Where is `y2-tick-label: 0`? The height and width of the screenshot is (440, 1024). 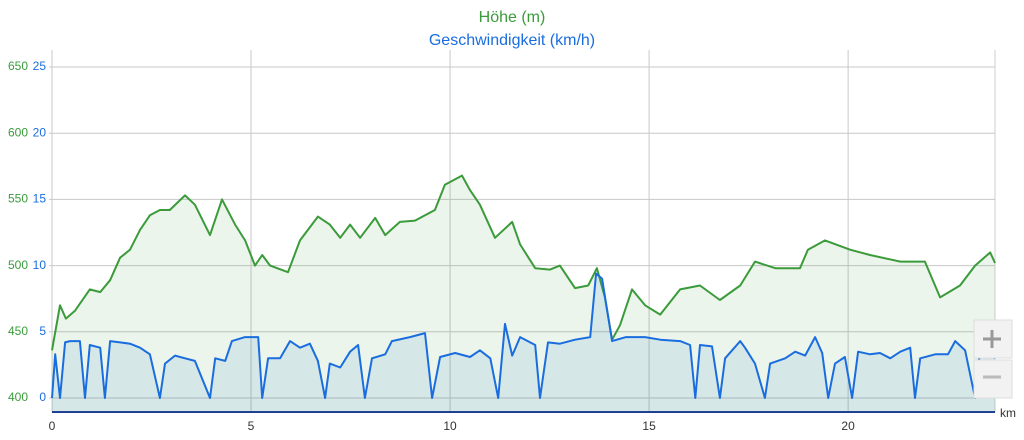
y2-tick-label: 0 is located at coordinates (42, 397).